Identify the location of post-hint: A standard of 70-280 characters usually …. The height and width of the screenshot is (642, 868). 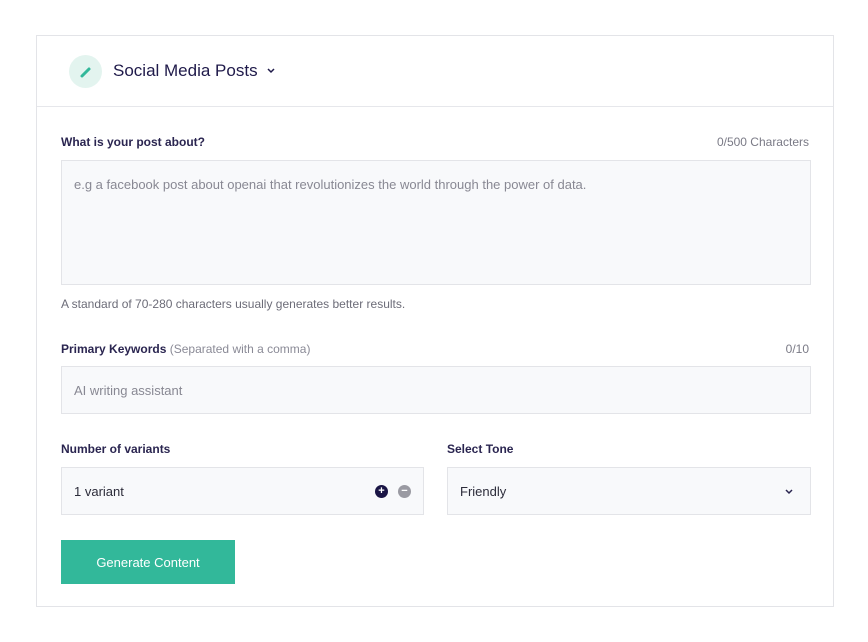
(233, 304).